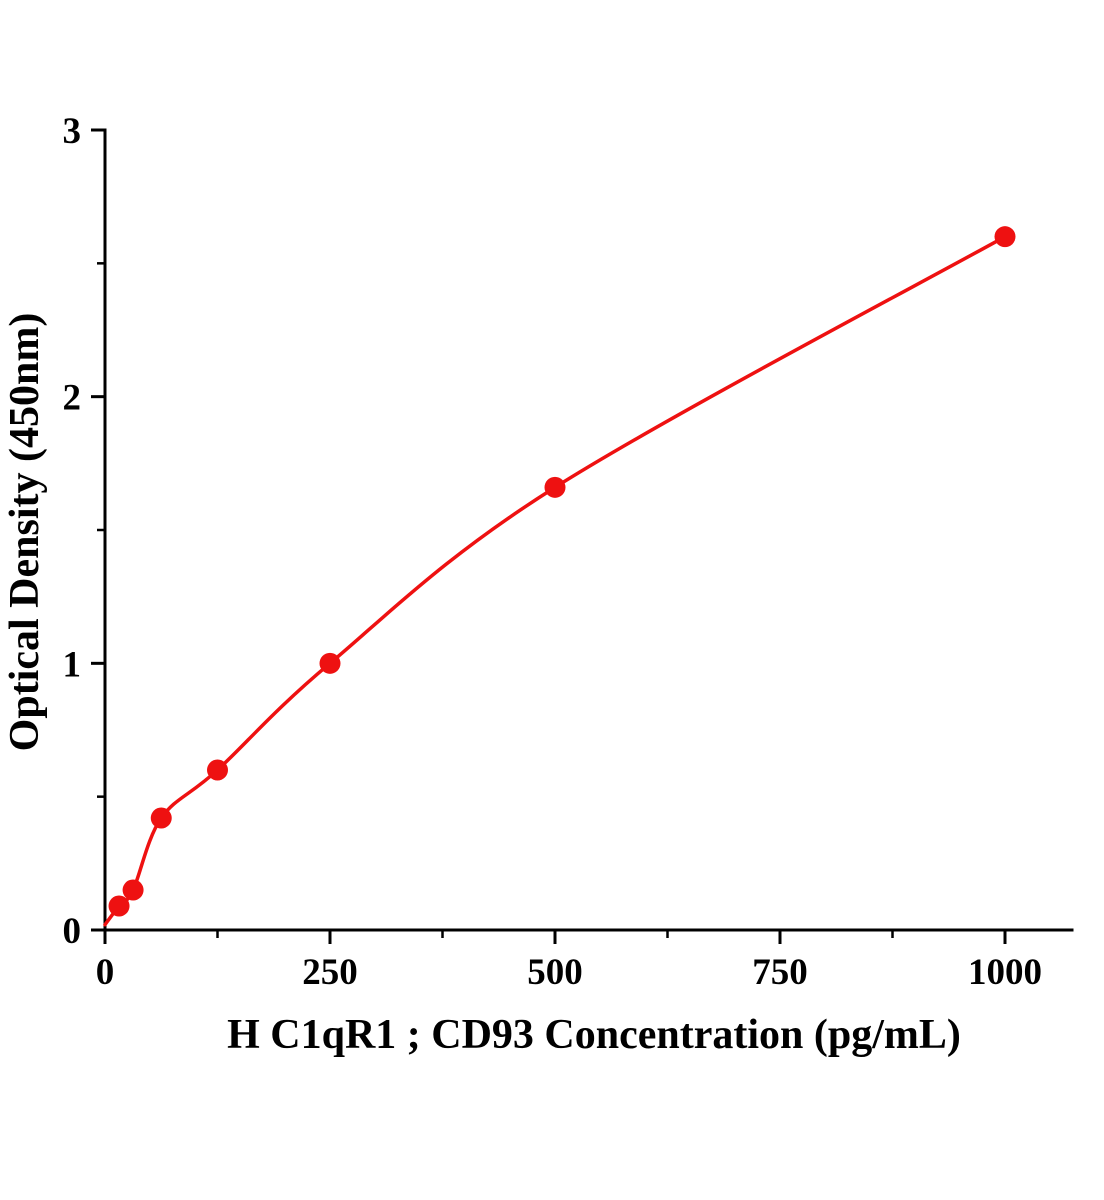  What do you see at coordinates (594, 1035) in the screenshot?
I see `x-axis-label: H C1qR1 ; CD93 Concentration (pg/mL)` at bounding box center [594, 1035].